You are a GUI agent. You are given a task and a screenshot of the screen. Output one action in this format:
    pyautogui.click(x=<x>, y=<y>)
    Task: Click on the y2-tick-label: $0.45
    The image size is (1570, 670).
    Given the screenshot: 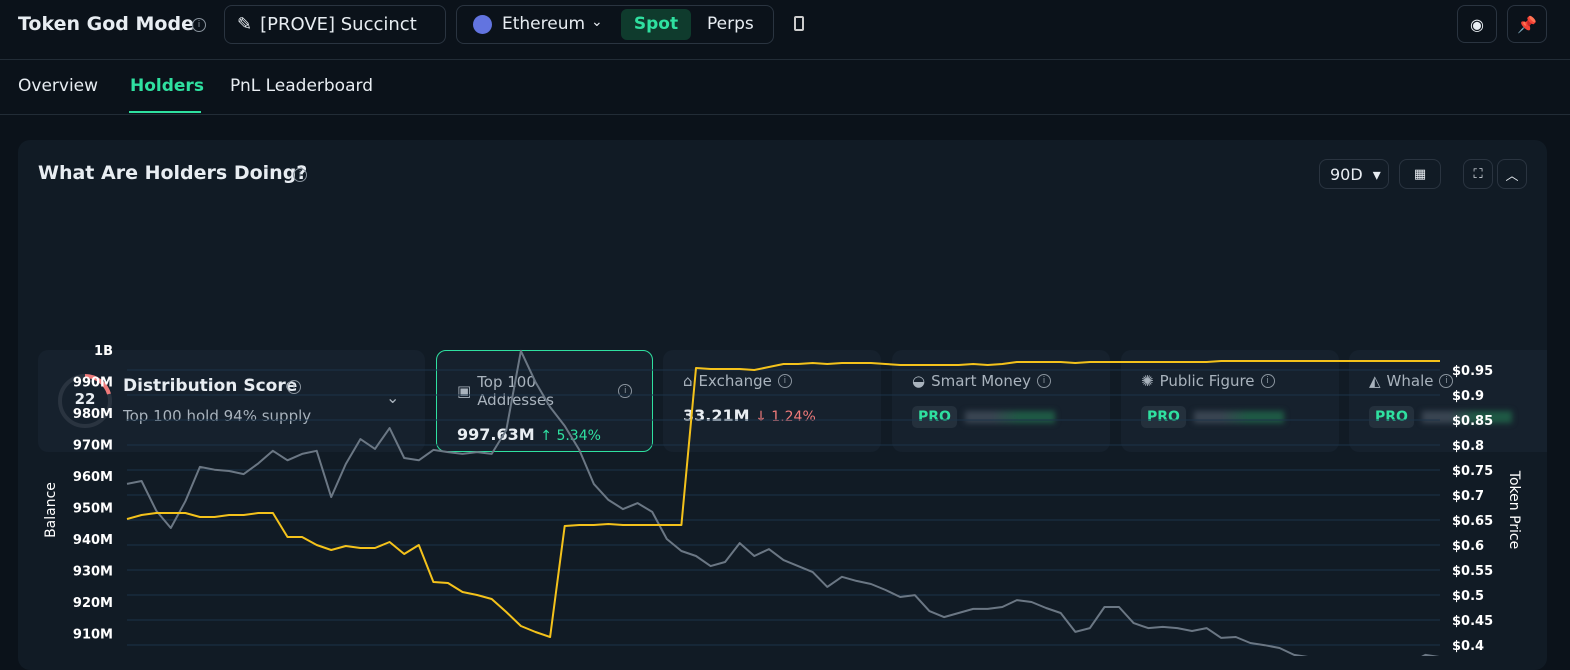 What is the action you would take?
    pyautogui.click(x=1472, y=621)
    